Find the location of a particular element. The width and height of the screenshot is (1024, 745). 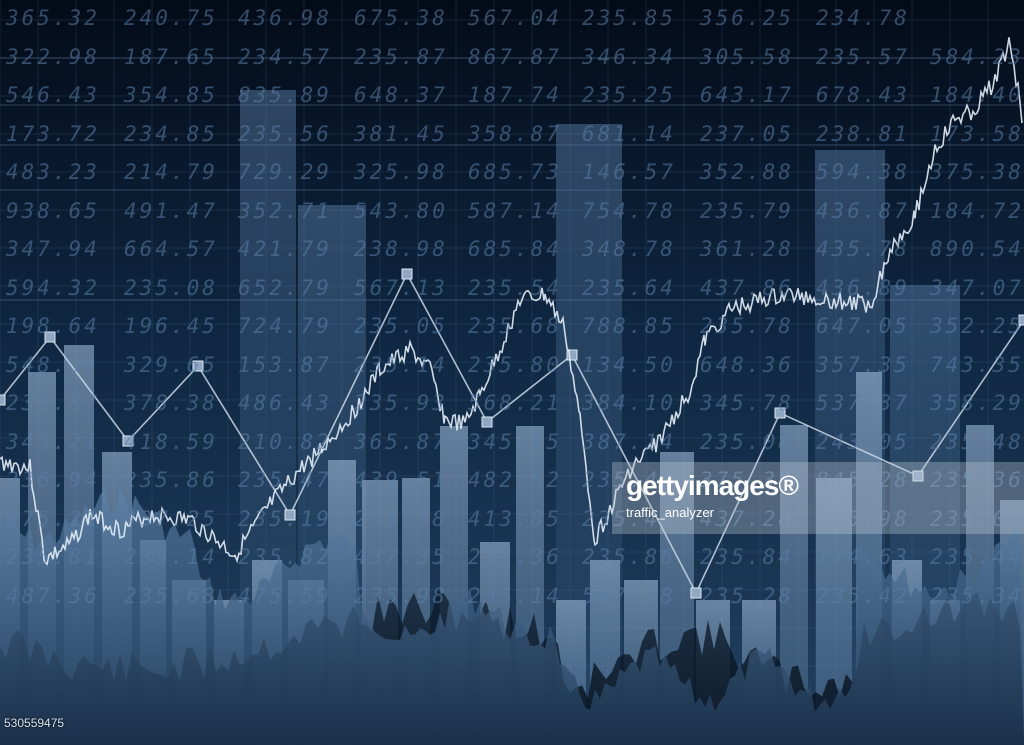

watermark-banner: gettyimages® traffic_analyzer is located at coordinates (818, 498).